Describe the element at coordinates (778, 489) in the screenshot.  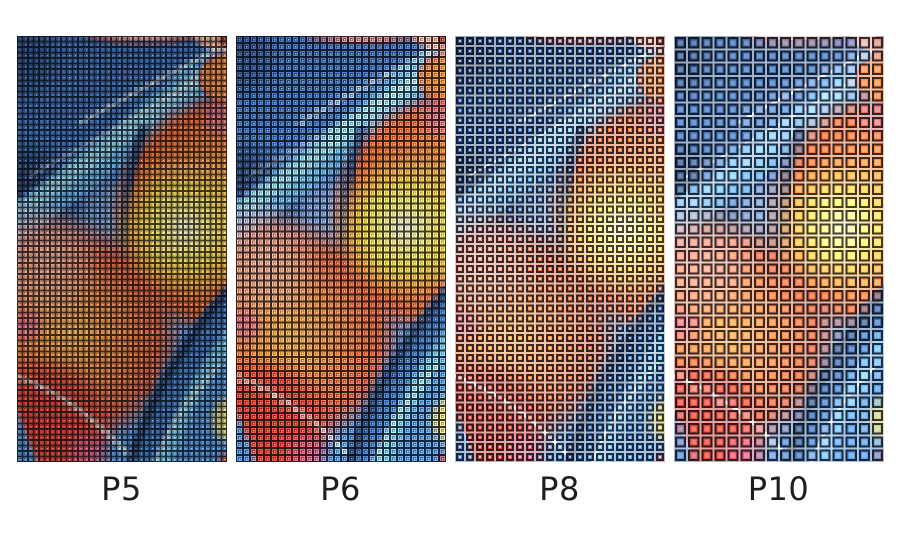
I see `pitch-label-p10: P10` at that location.